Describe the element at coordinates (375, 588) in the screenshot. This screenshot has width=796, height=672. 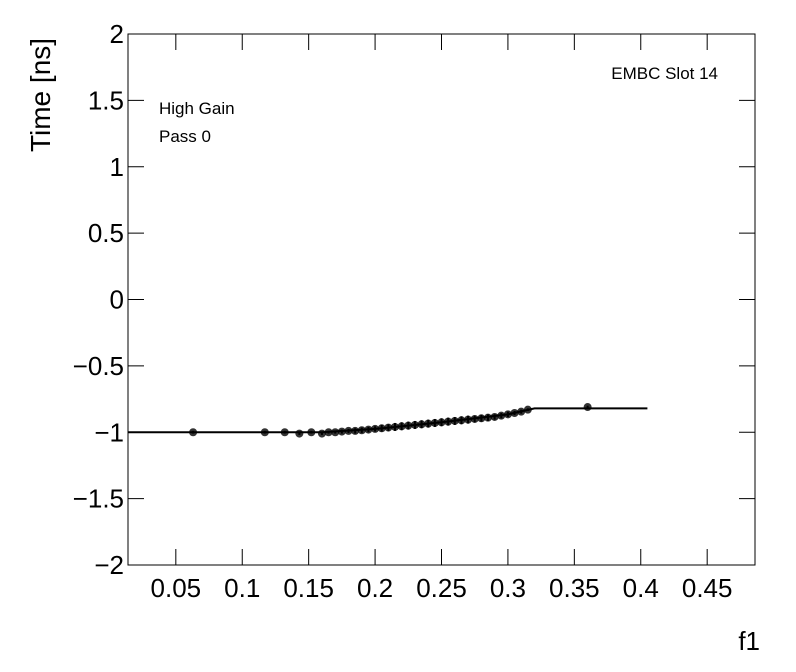
I see `x-tick-label: 0.2` at that location.